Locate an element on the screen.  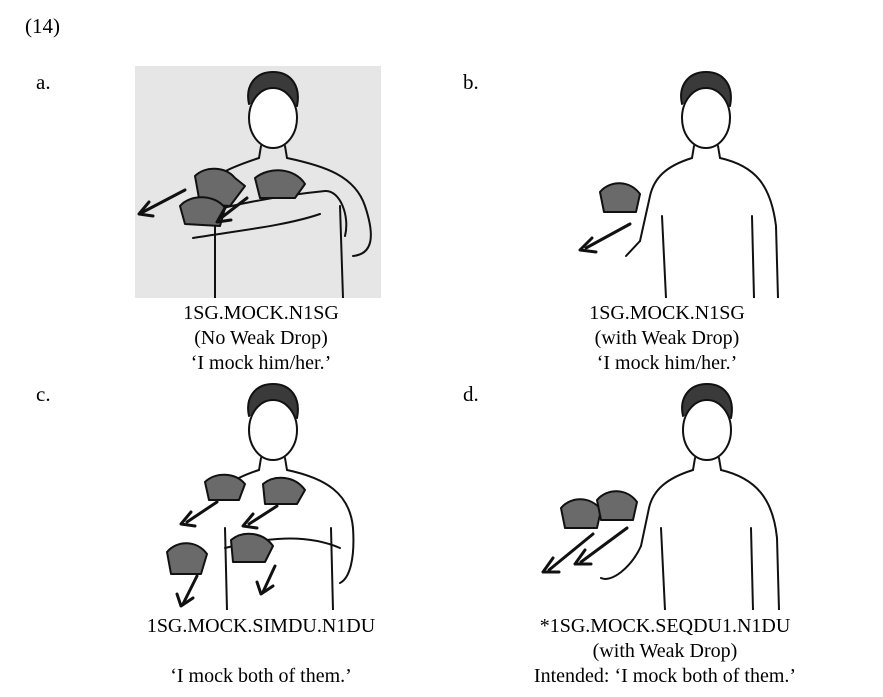
example-number: (14) is located at coordinates (42, 26).